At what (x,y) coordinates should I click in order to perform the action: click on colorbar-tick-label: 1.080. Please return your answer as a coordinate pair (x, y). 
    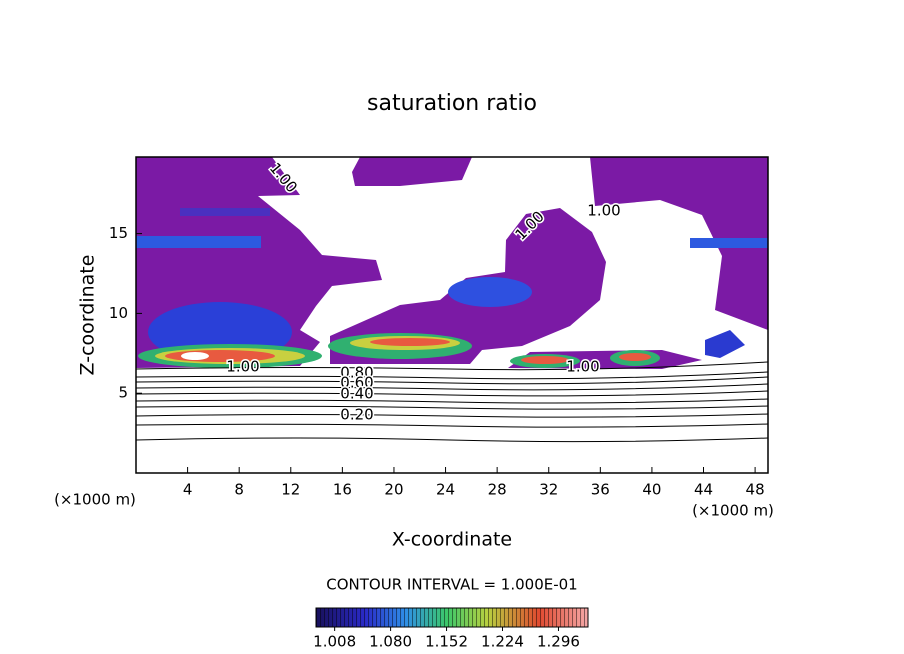
    Looking at the image, I should click on (390, 642).